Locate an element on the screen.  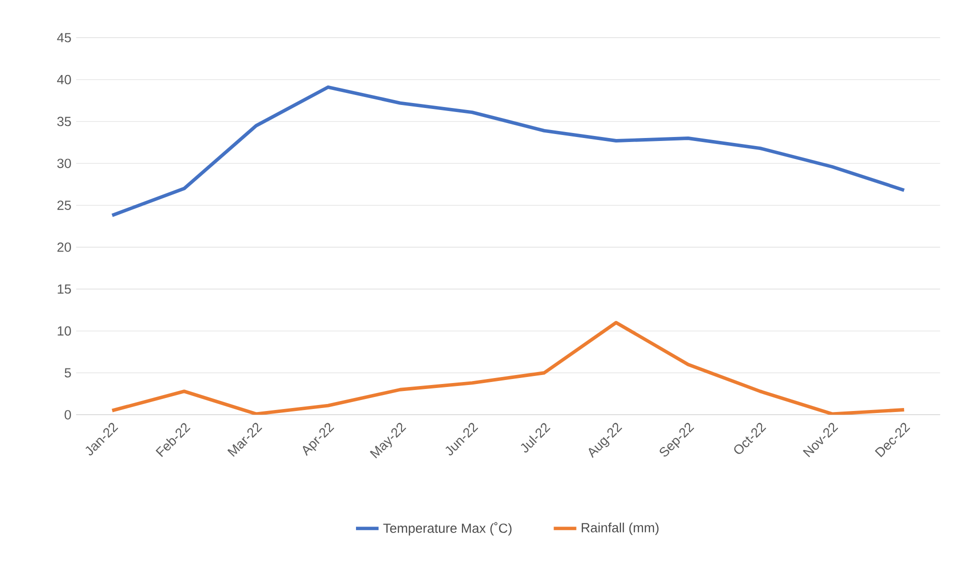
line-series is located at coordinates (508, 368).